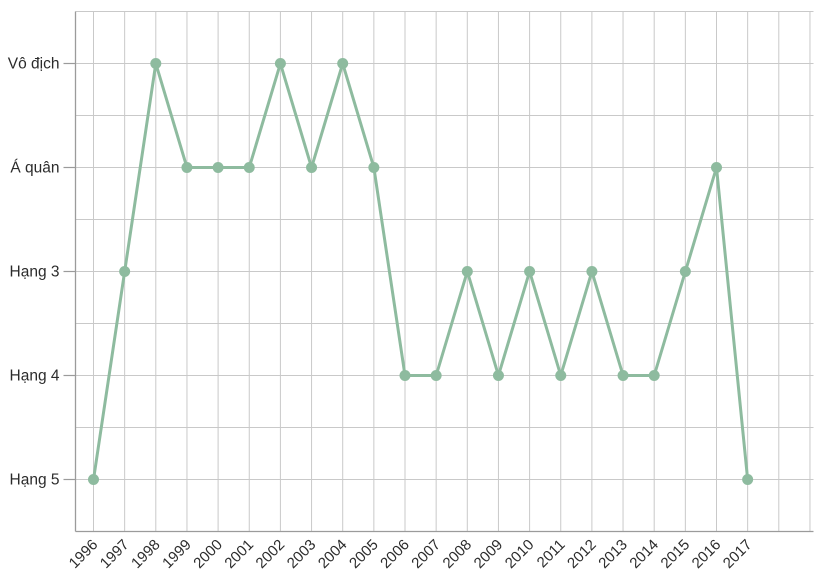  I want to click on x-tick-label: 2005, so click(364, 554).